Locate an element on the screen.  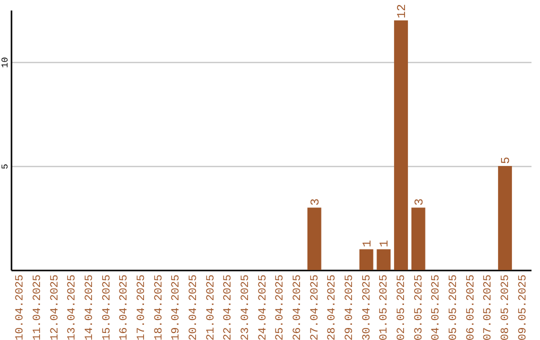
x-tick-label: 02.05.2025 is located at coordinates (402, 307).